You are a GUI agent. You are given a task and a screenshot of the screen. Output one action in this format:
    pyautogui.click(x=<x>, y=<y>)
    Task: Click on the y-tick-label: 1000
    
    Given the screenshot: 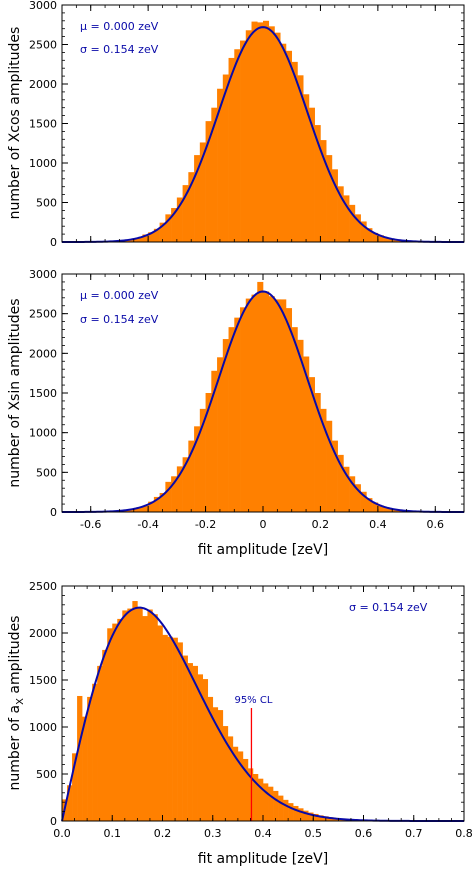 What is the action you would take?
    pyautogui.click(x=43, y=727)
    